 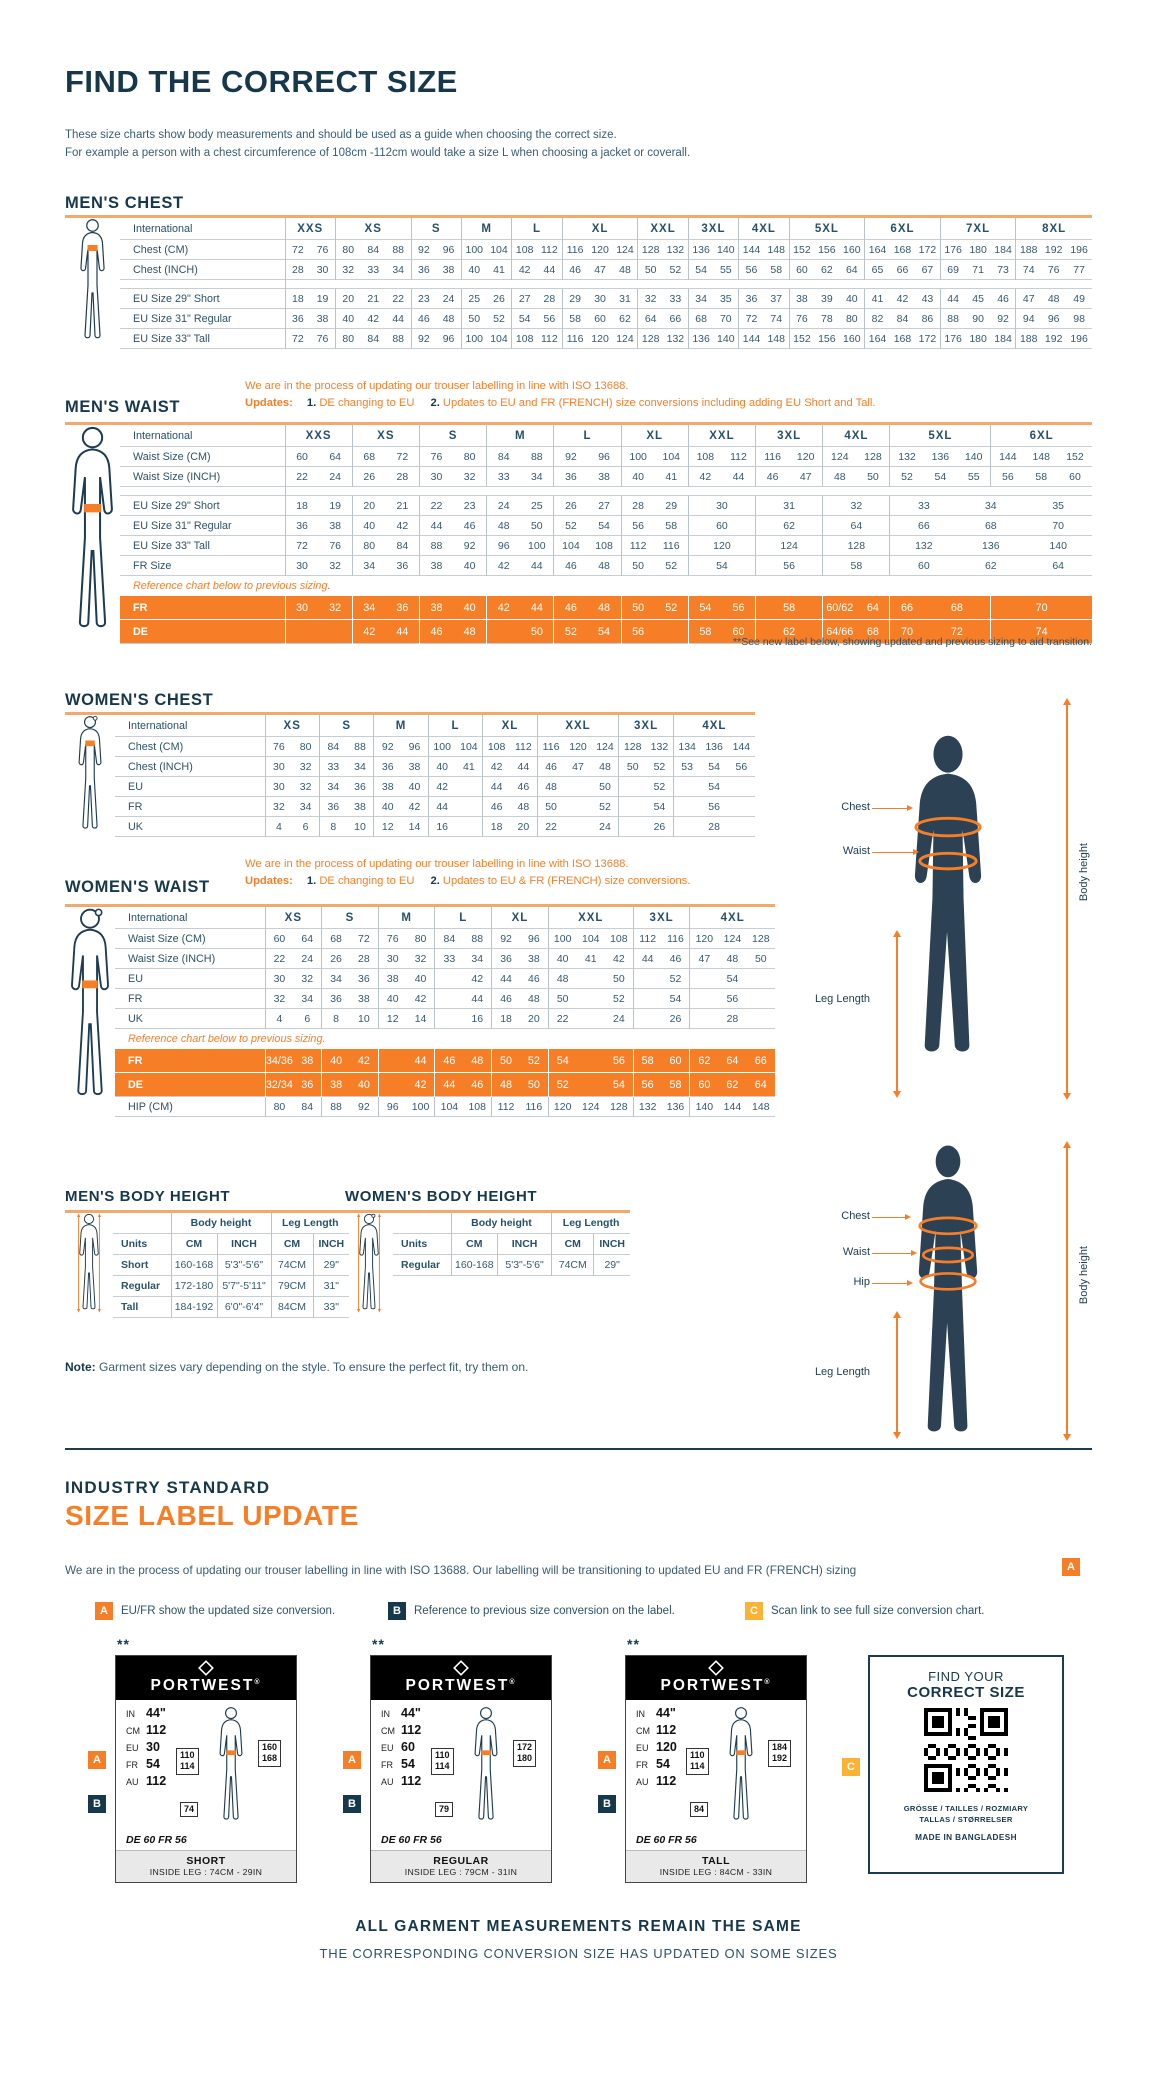 What do you see at coordinates (842, 999) in the screenshot?
I see `leg-length-label: Leg Length` at bounding box center [842, 999].